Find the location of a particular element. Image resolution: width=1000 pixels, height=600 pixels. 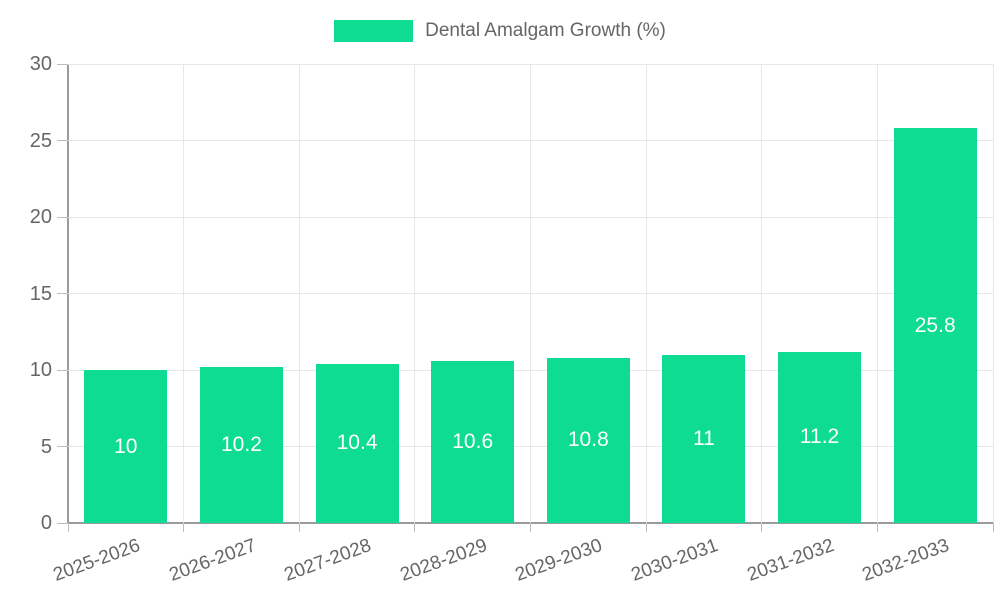

bar: 10.4 is located at coordinates (357, 443).